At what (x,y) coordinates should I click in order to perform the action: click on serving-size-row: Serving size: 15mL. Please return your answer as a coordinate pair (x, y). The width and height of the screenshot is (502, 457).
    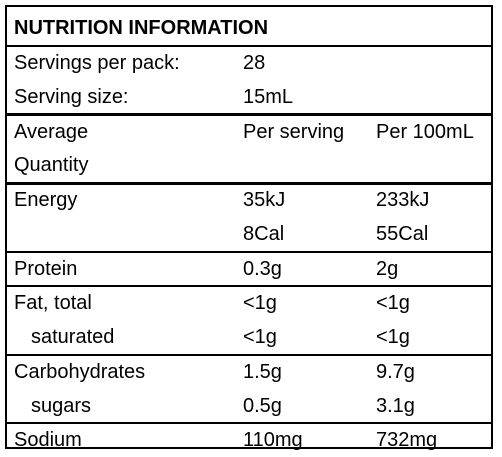
    Looking at the image, I should click on (249, 97).